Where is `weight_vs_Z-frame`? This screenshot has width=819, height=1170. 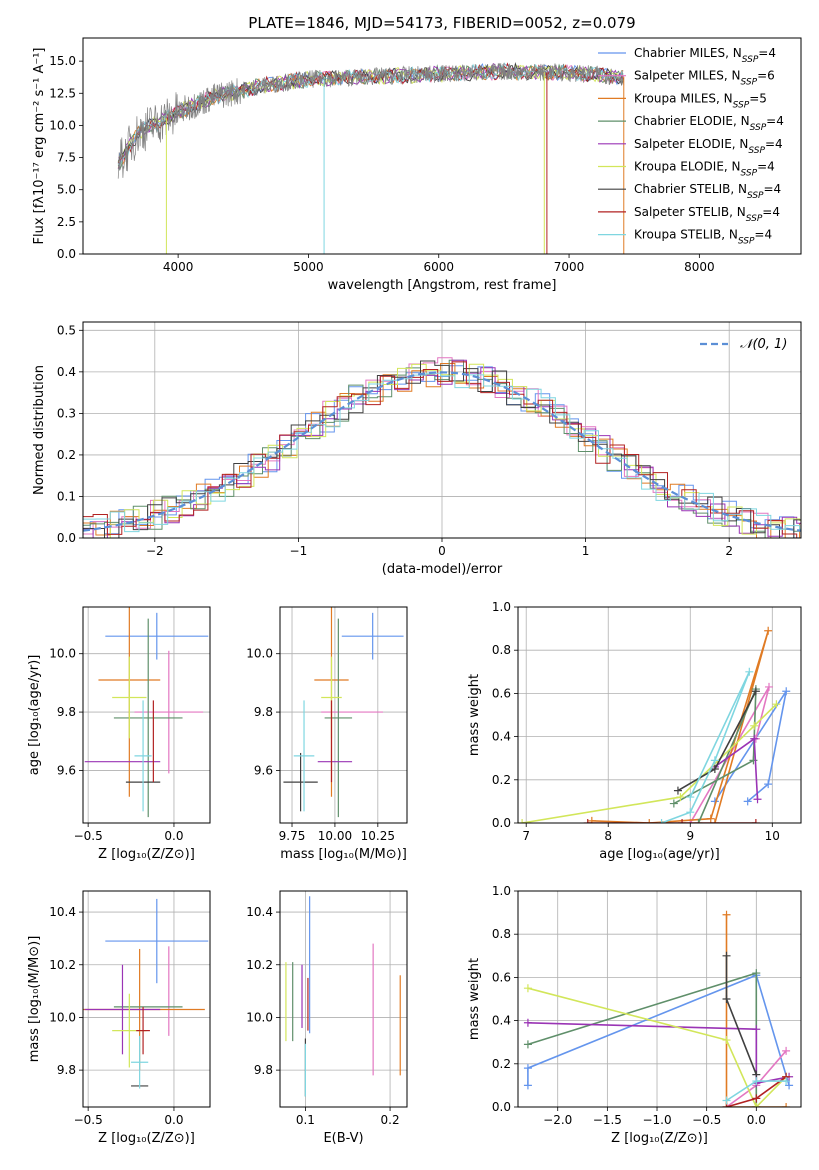 weight_vs_Z-frame is located at coordinates (659, 999).